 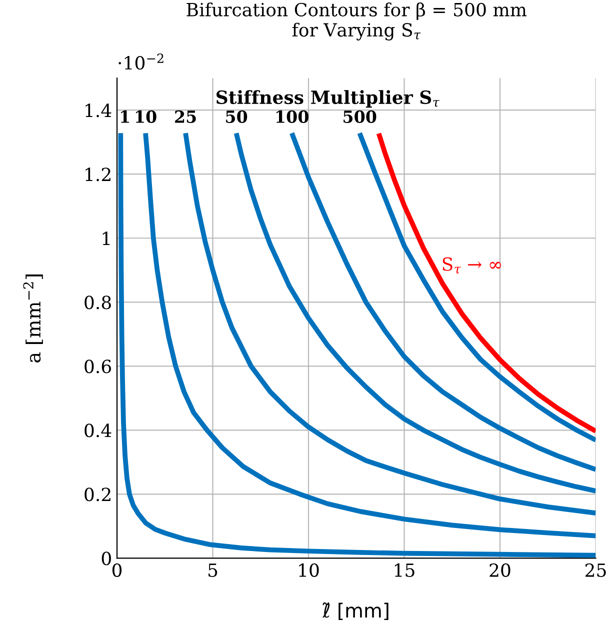 What do you see at coordinates (97, 495) in the screenshot?
I see `y-tick-label: 0.2` at bounding box center [97, 495].